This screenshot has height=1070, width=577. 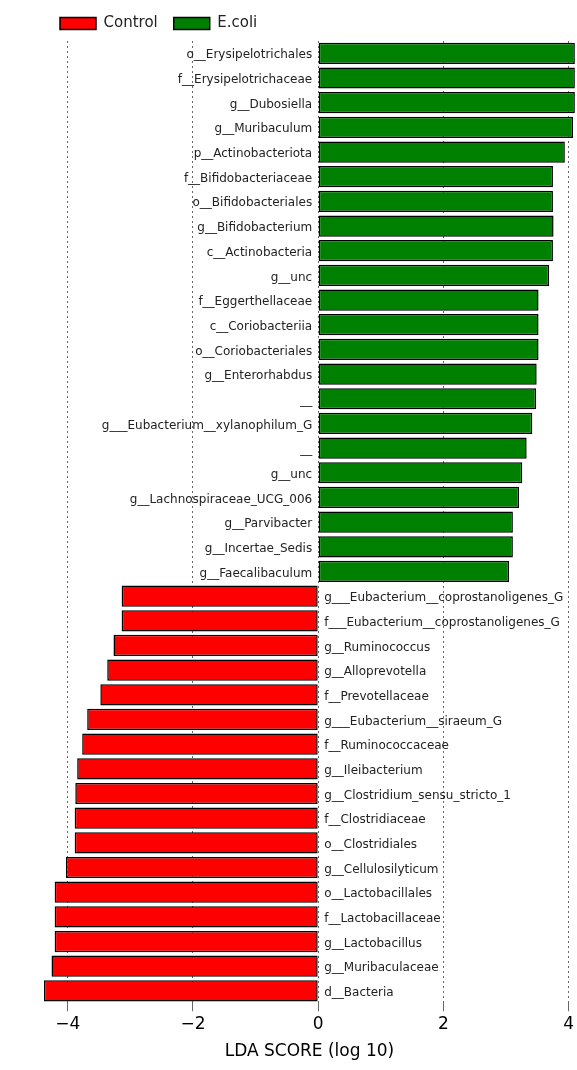 I want to click on y-tick-label: f__Clostridiaceae, so click(x=375, y=819).